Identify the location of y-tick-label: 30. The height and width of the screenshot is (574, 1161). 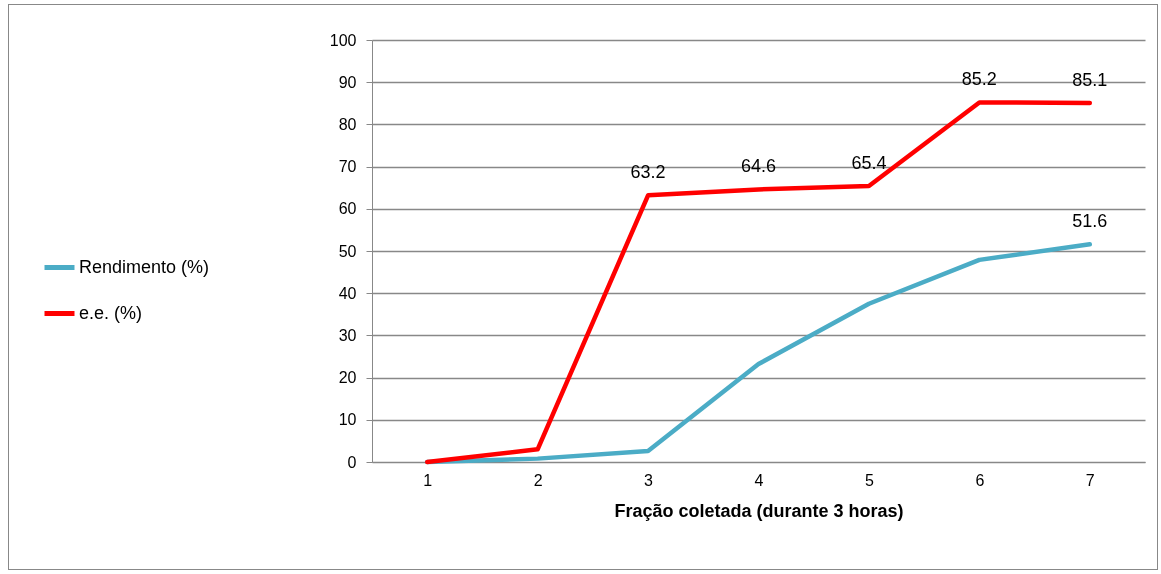
(347, 335).